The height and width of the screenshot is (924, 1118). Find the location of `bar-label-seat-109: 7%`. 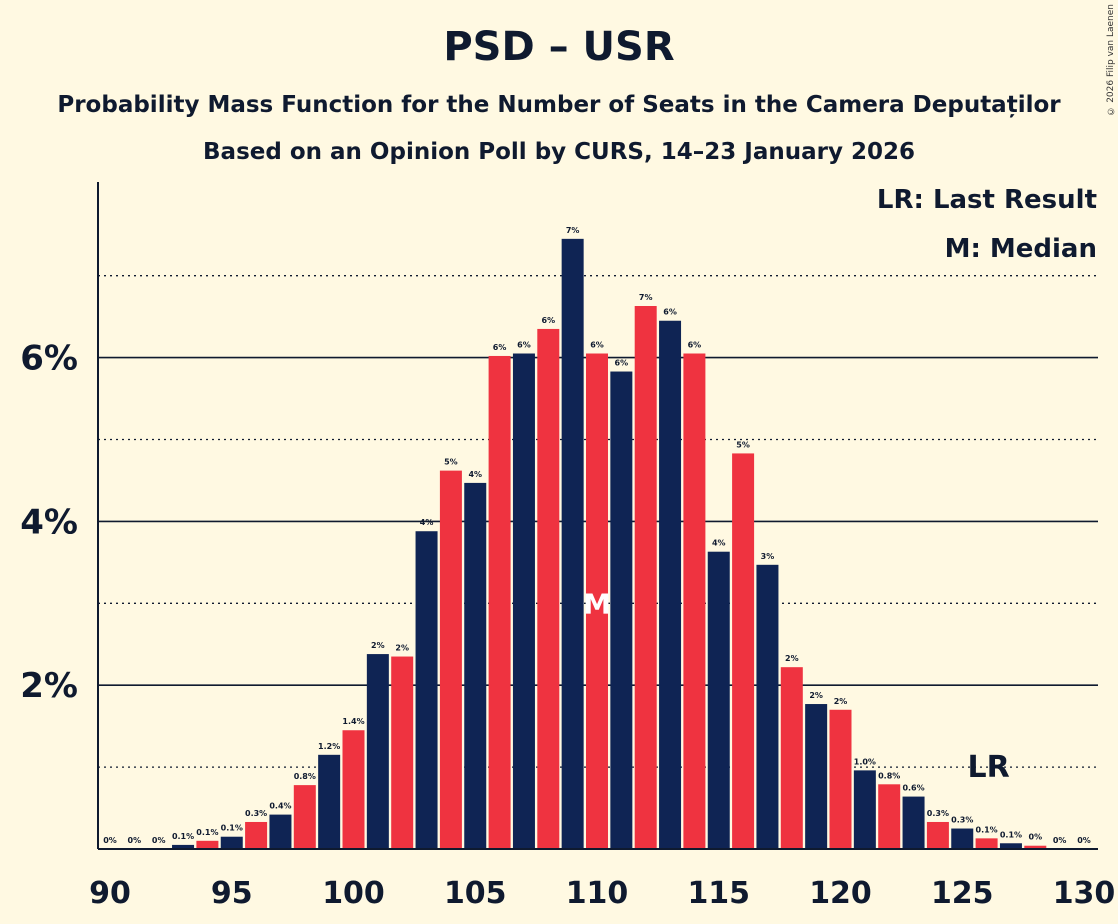

bar-label-seat-109: 7% is located at coordinates (573, 230).